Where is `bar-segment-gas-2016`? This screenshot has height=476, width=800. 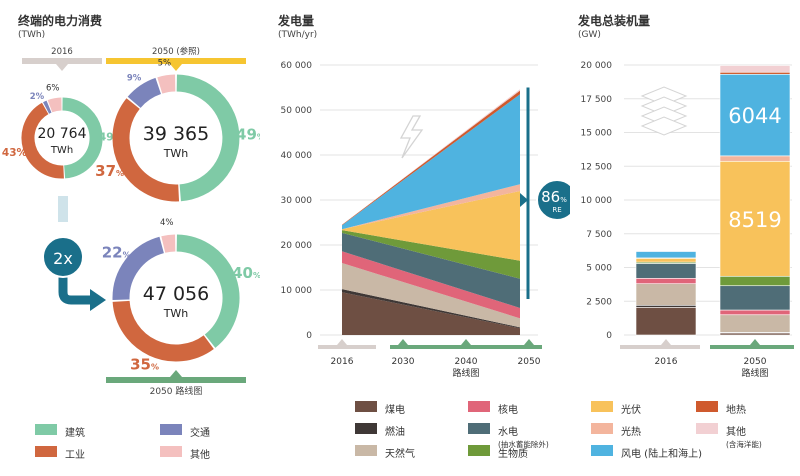
bar-segment-gas-2016 is located at coordinates (666, 294).